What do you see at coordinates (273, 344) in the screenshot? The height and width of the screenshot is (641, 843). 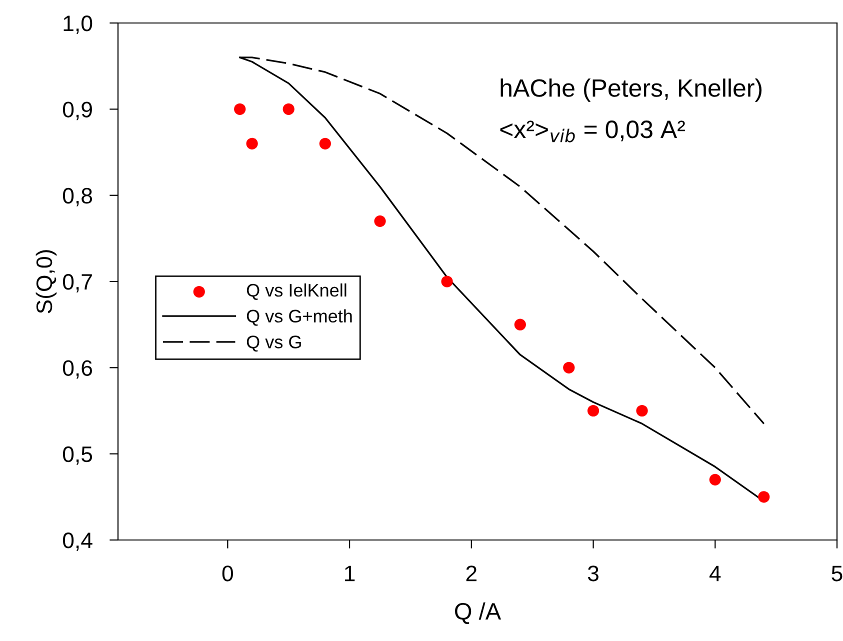 I see `legend-label: Q vs G` at bounding box center [273, 344].